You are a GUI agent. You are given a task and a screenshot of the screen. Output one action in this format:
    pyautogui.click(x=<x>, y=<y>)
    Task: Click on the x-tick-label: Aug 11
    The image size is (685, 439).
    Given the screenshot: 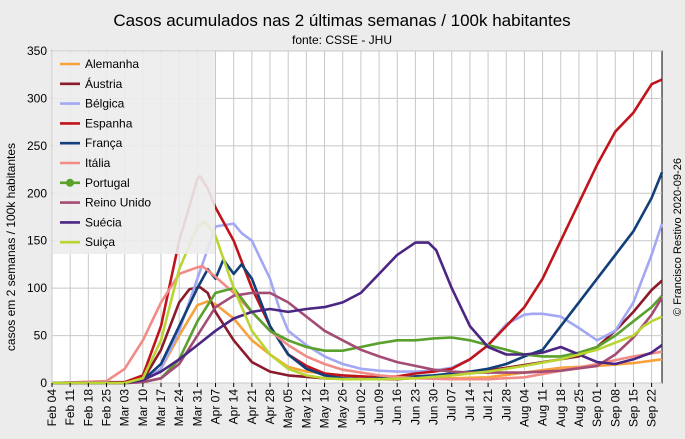 What is the action you would take?
    pyautogui.click(x=543, y=407)
    